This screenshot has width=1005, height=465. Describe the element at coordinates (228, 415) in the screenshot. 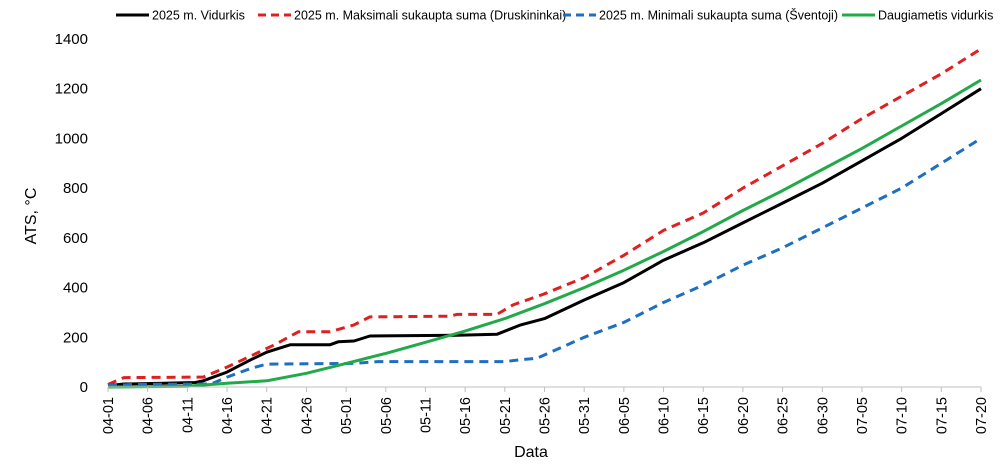

I see `x-tick-label: 04-16` at that location.